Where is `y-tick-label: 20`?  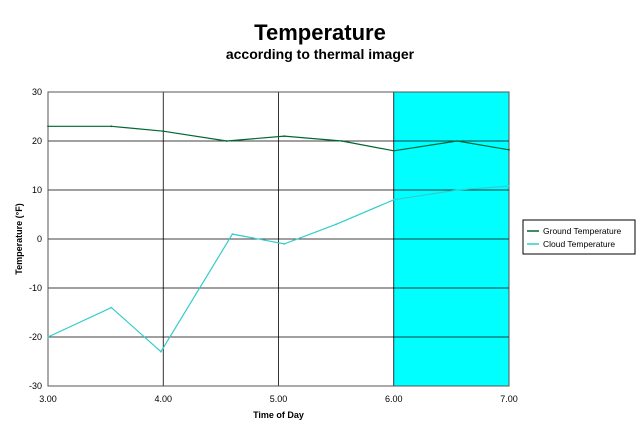 y-tick-label: 20 is located at coordinates (37, 141).